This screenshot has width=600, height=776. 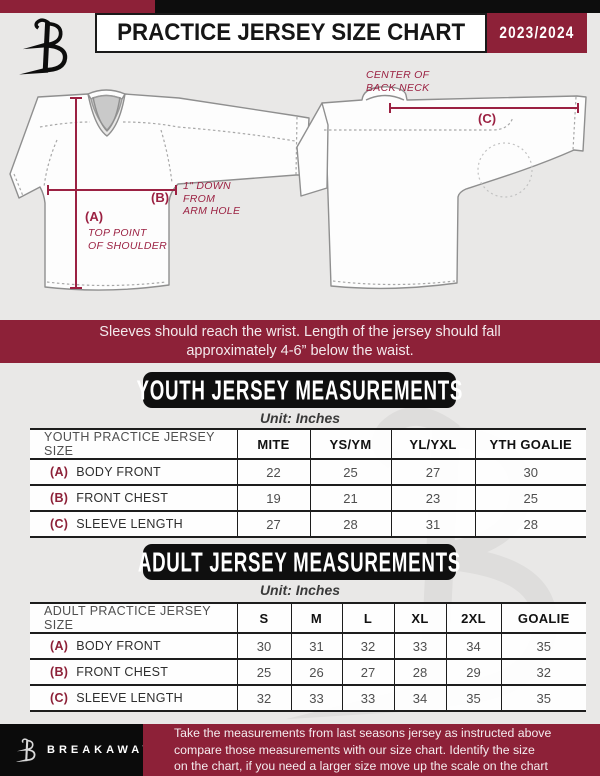 What do you see at coordinates (419, 618) in the screenshot?
I see `column-header: XL` at bounding box center [419, 618].